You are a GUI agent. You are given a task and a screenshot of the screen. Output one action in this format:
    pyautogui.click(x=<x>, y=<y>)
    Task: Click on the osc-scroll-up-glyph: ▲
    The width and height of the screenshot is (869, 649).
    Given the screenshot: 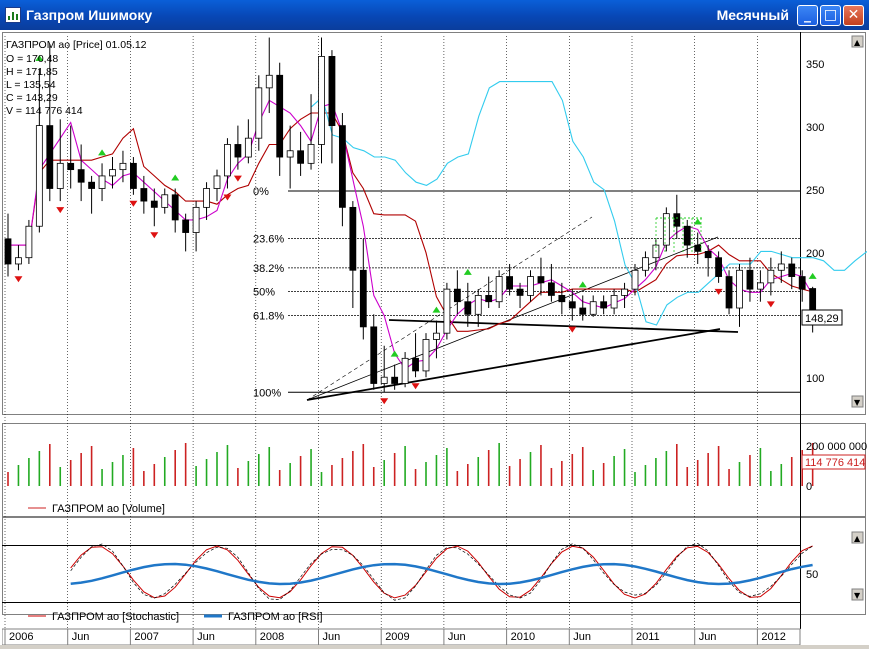 What is the action you would take?
    pyautogui.click(x=857, y=538)
    